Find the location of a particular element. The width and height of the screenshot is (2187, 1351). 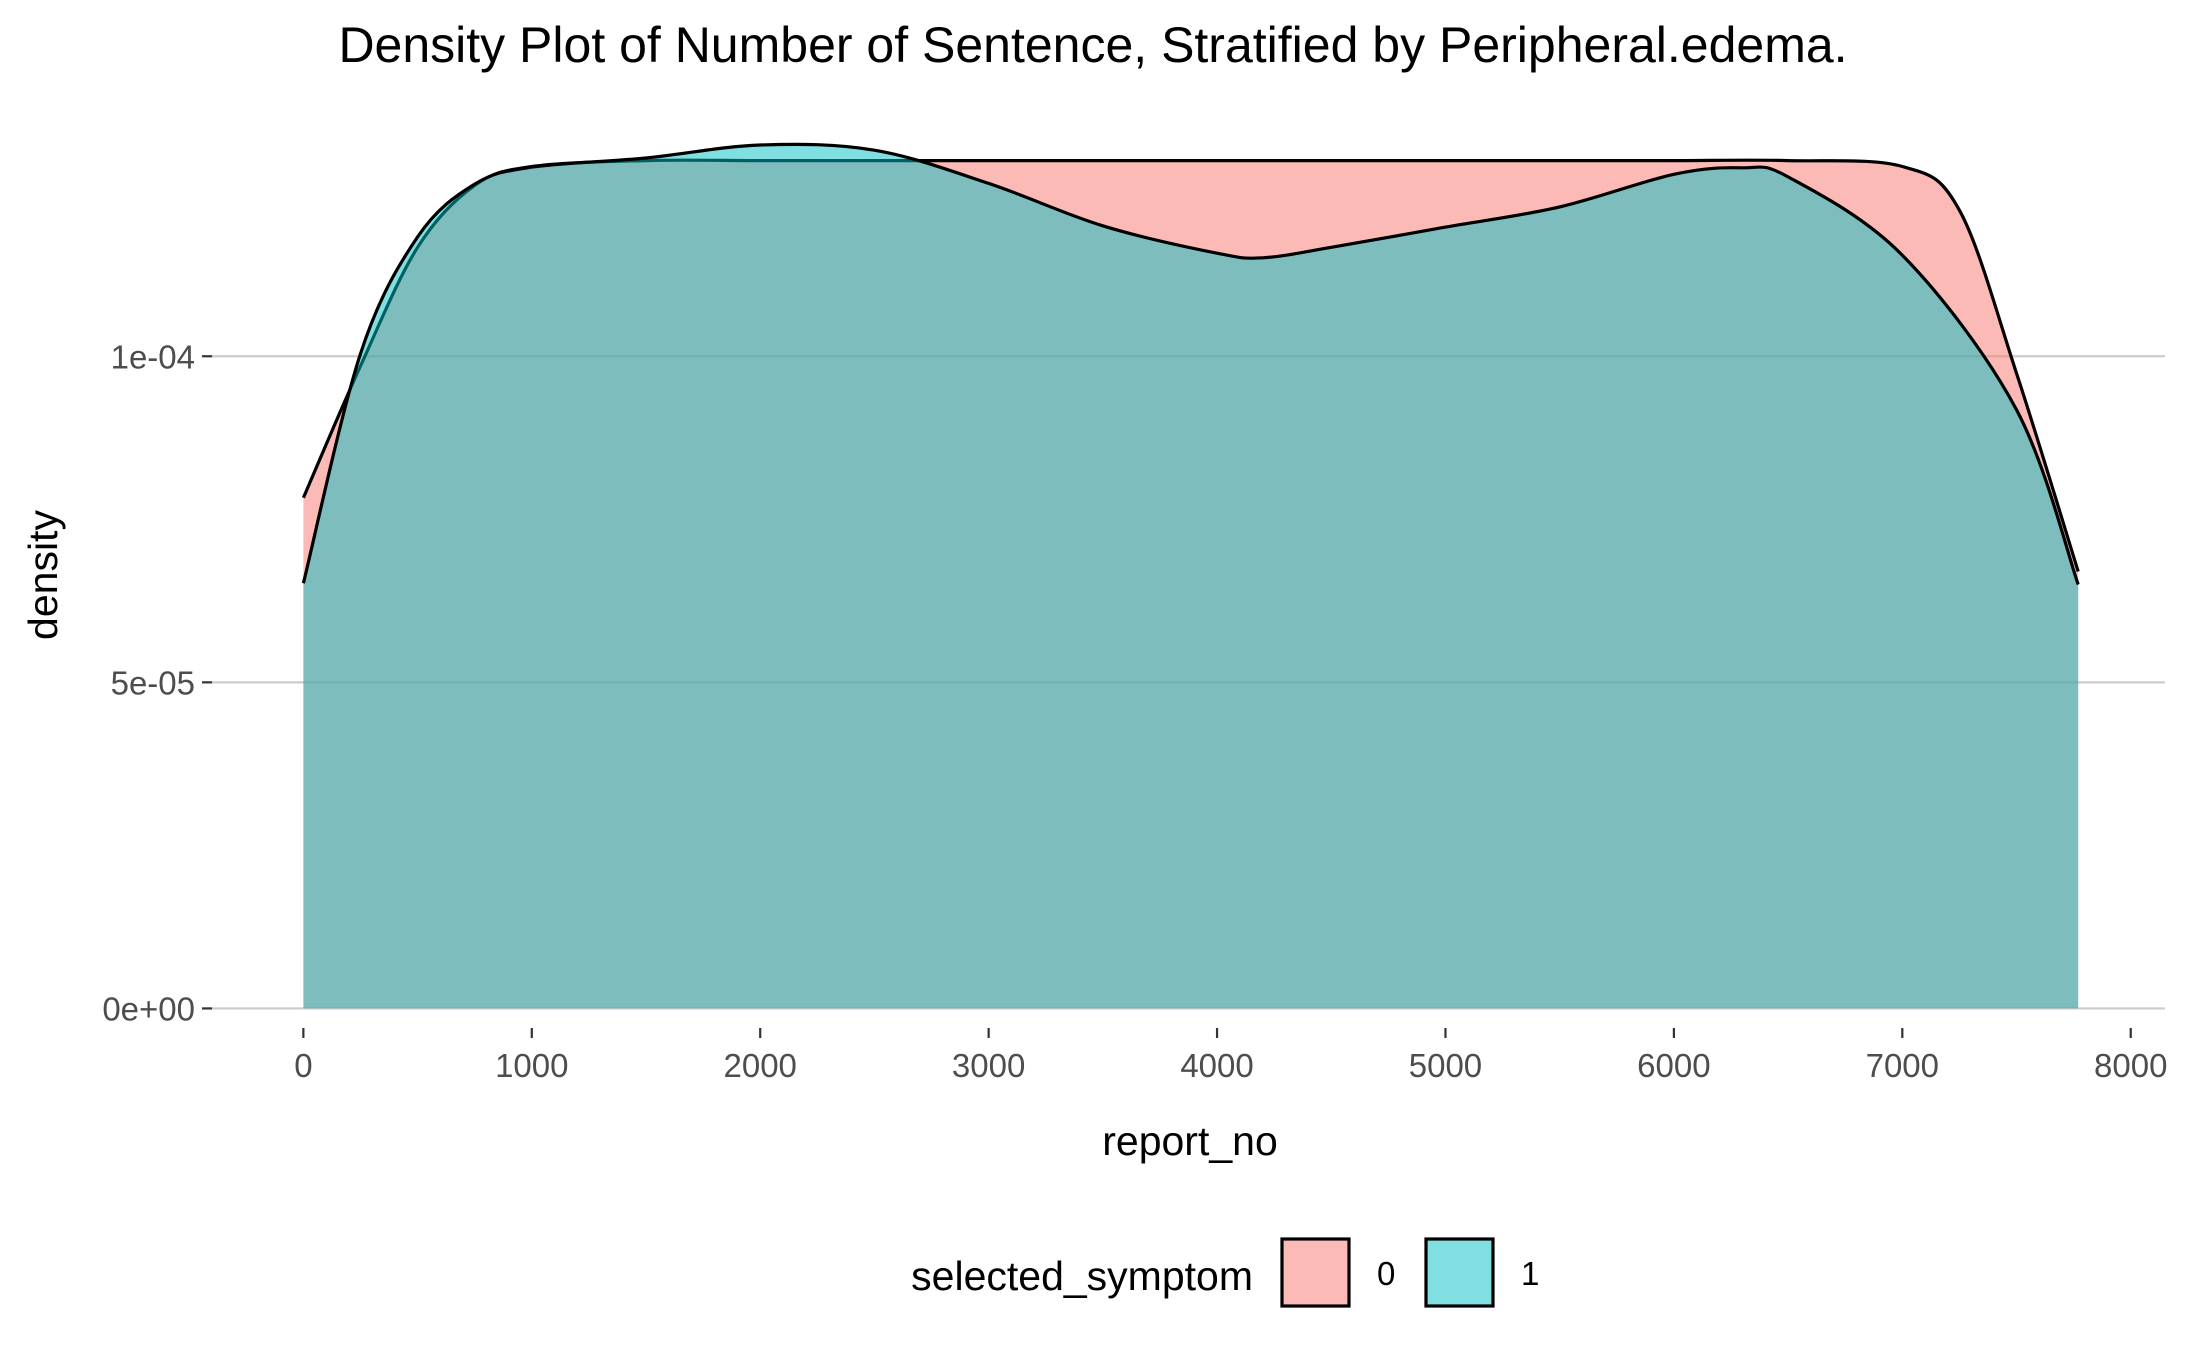

x-tick-label-0: 0 is located at coordinates (303, 1065).